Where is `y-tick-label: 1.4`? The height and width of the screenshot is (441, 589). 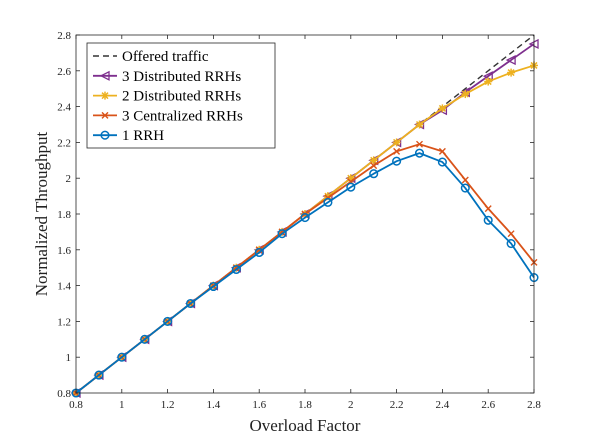
y-tick-label: 1.4 is located at coordinates (64, 287).